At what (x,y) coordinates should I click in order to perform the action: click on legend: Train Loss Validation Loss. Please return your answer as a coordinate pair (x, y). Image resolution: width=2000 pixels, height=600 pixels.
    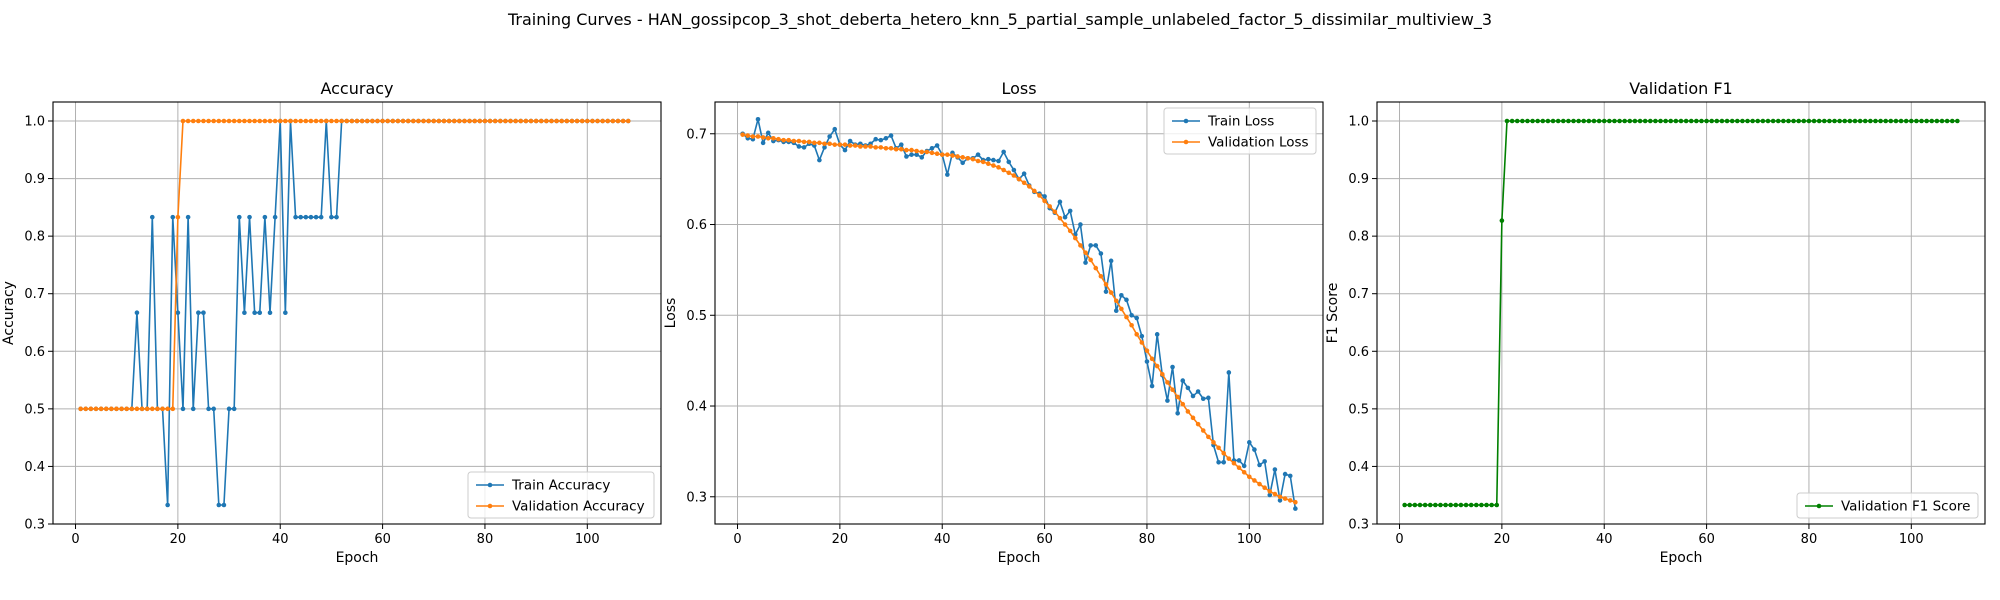
    Looking at the image, I should click on (1240, 131).